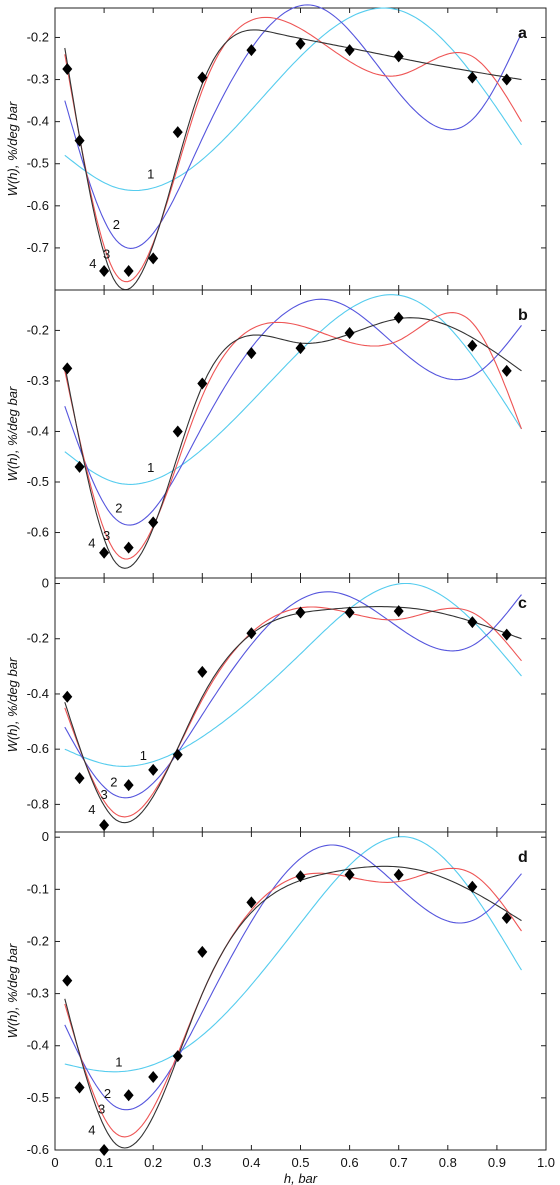 Image resolution: width=560 pixels, height=1185 pixels. Describe the element at coordinates (45, 836) in the screenshot. I see `y-tick-label: 0` at that location.